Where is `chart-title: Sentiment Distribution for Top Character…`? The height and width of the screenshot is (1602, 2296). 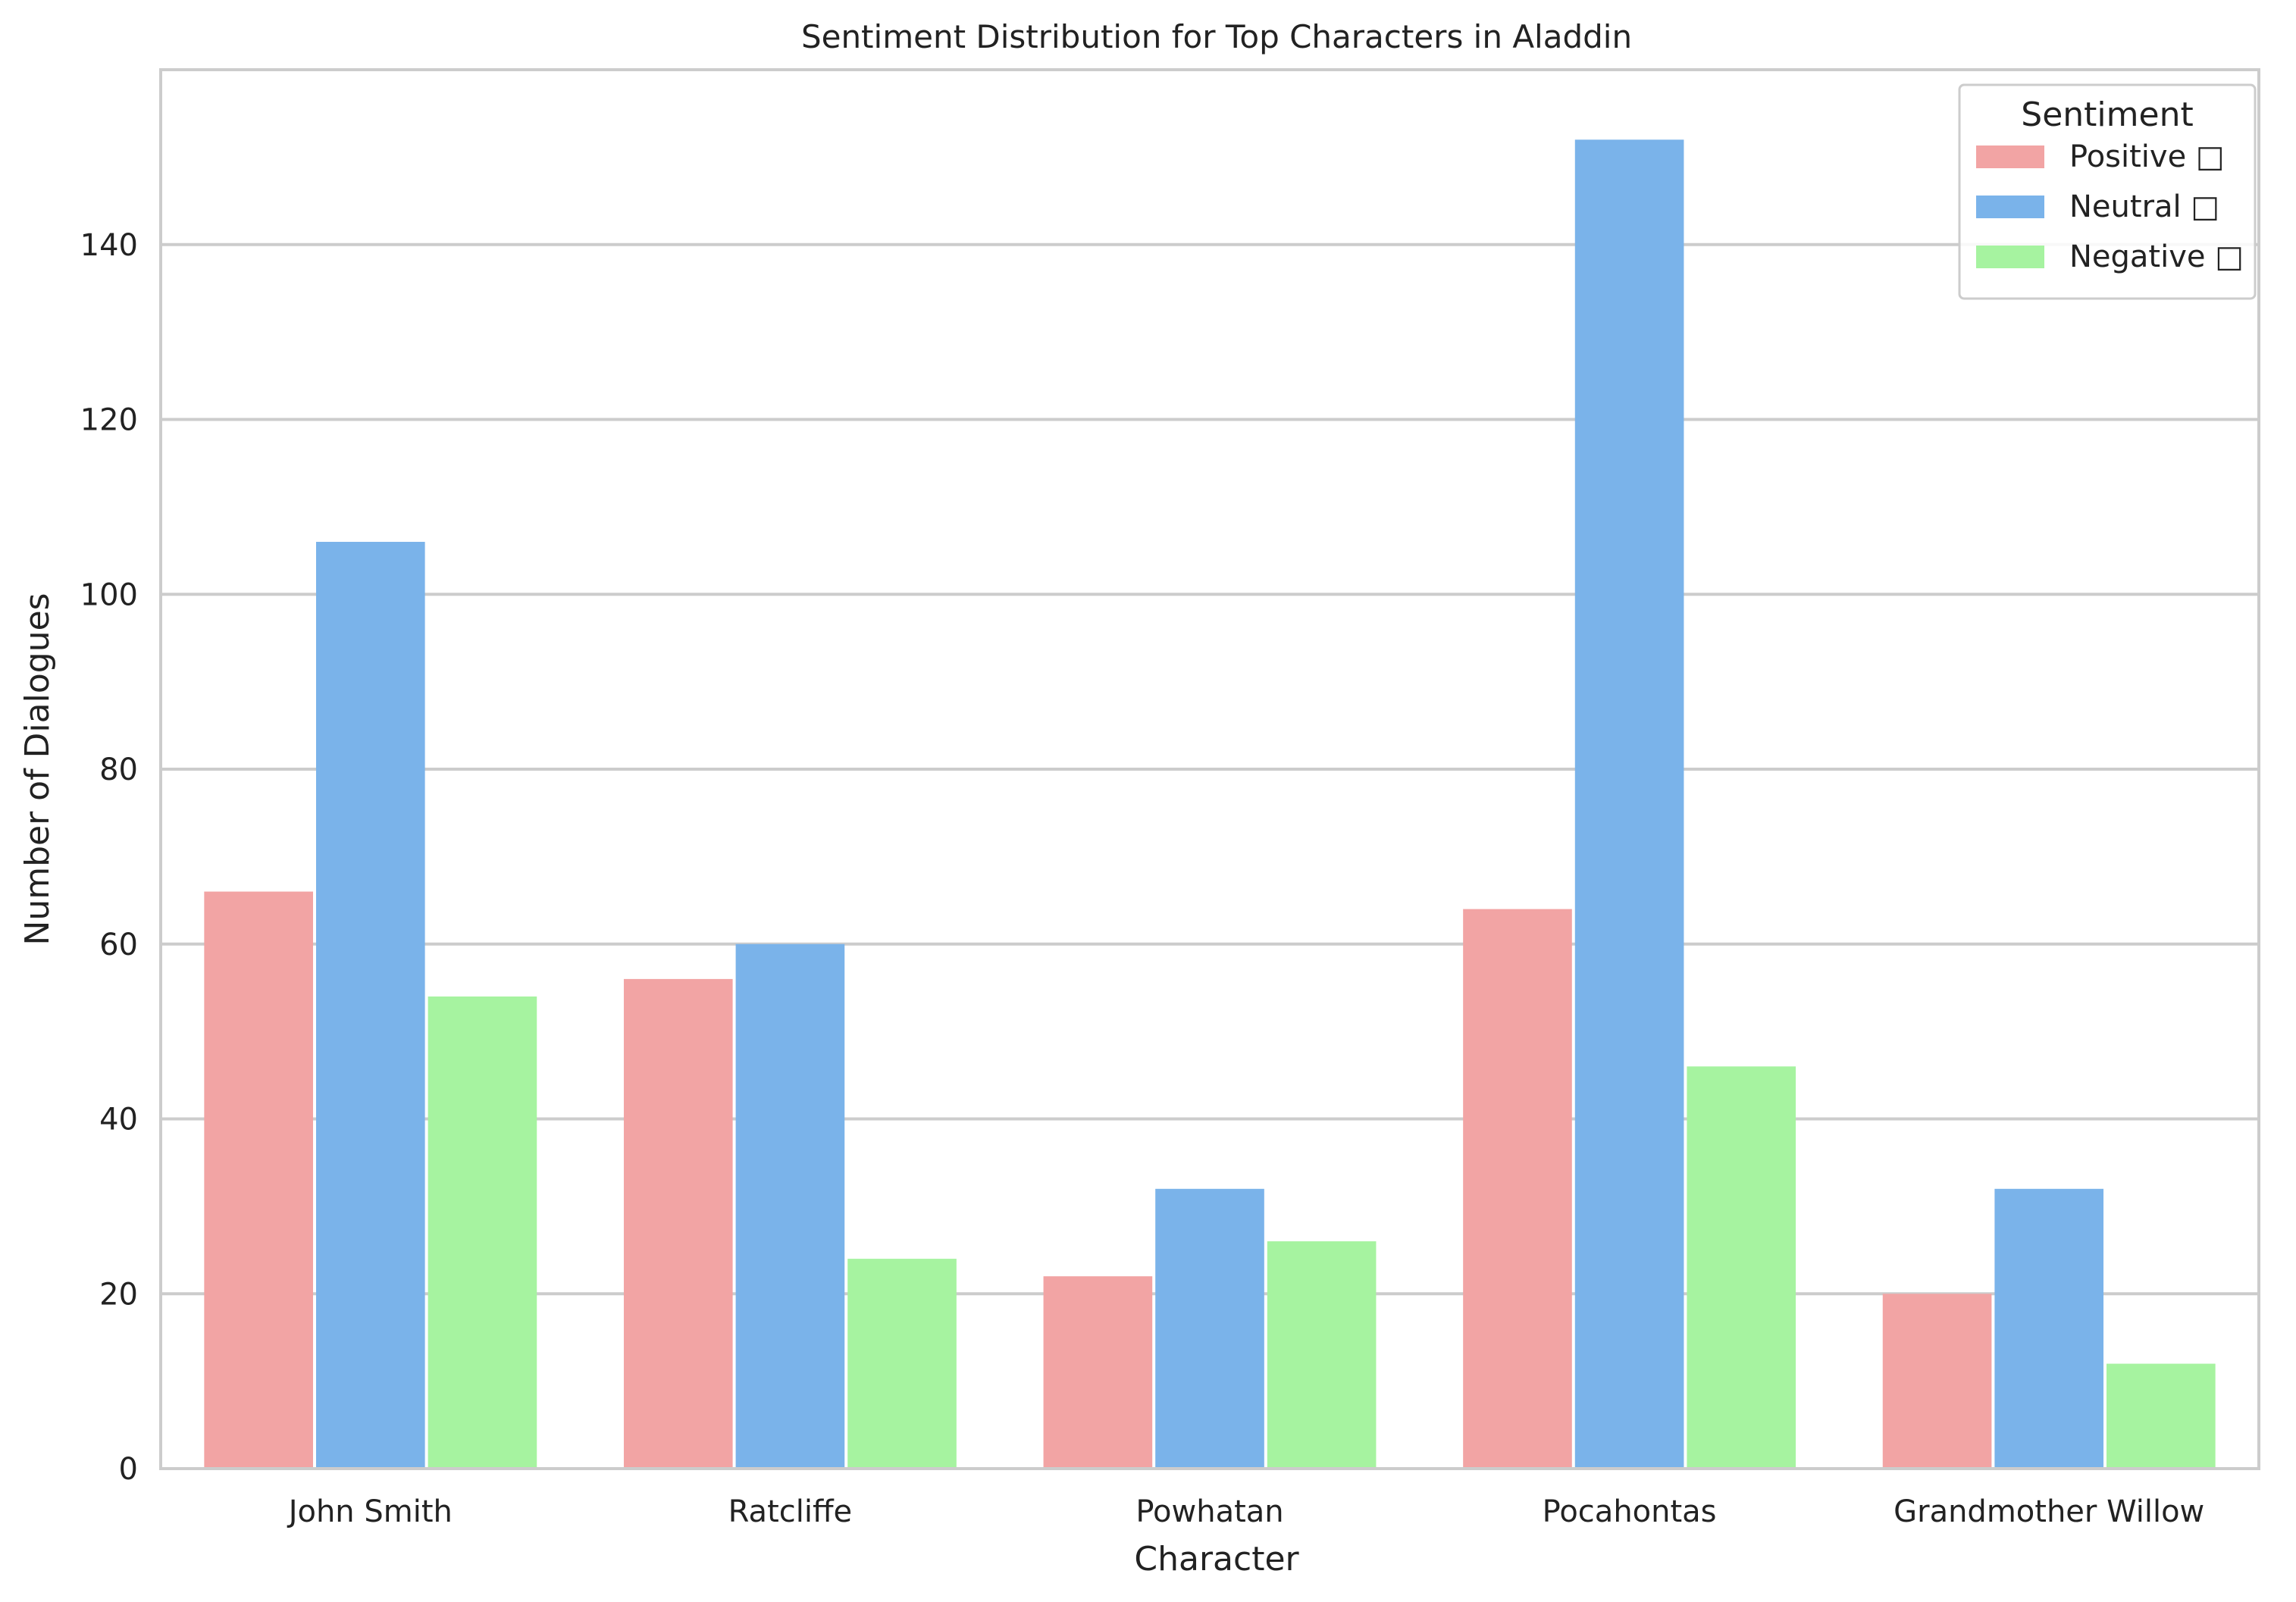
chart-title: Sentiment Distribution for Top Character… is located at coordinates (1216, 36).